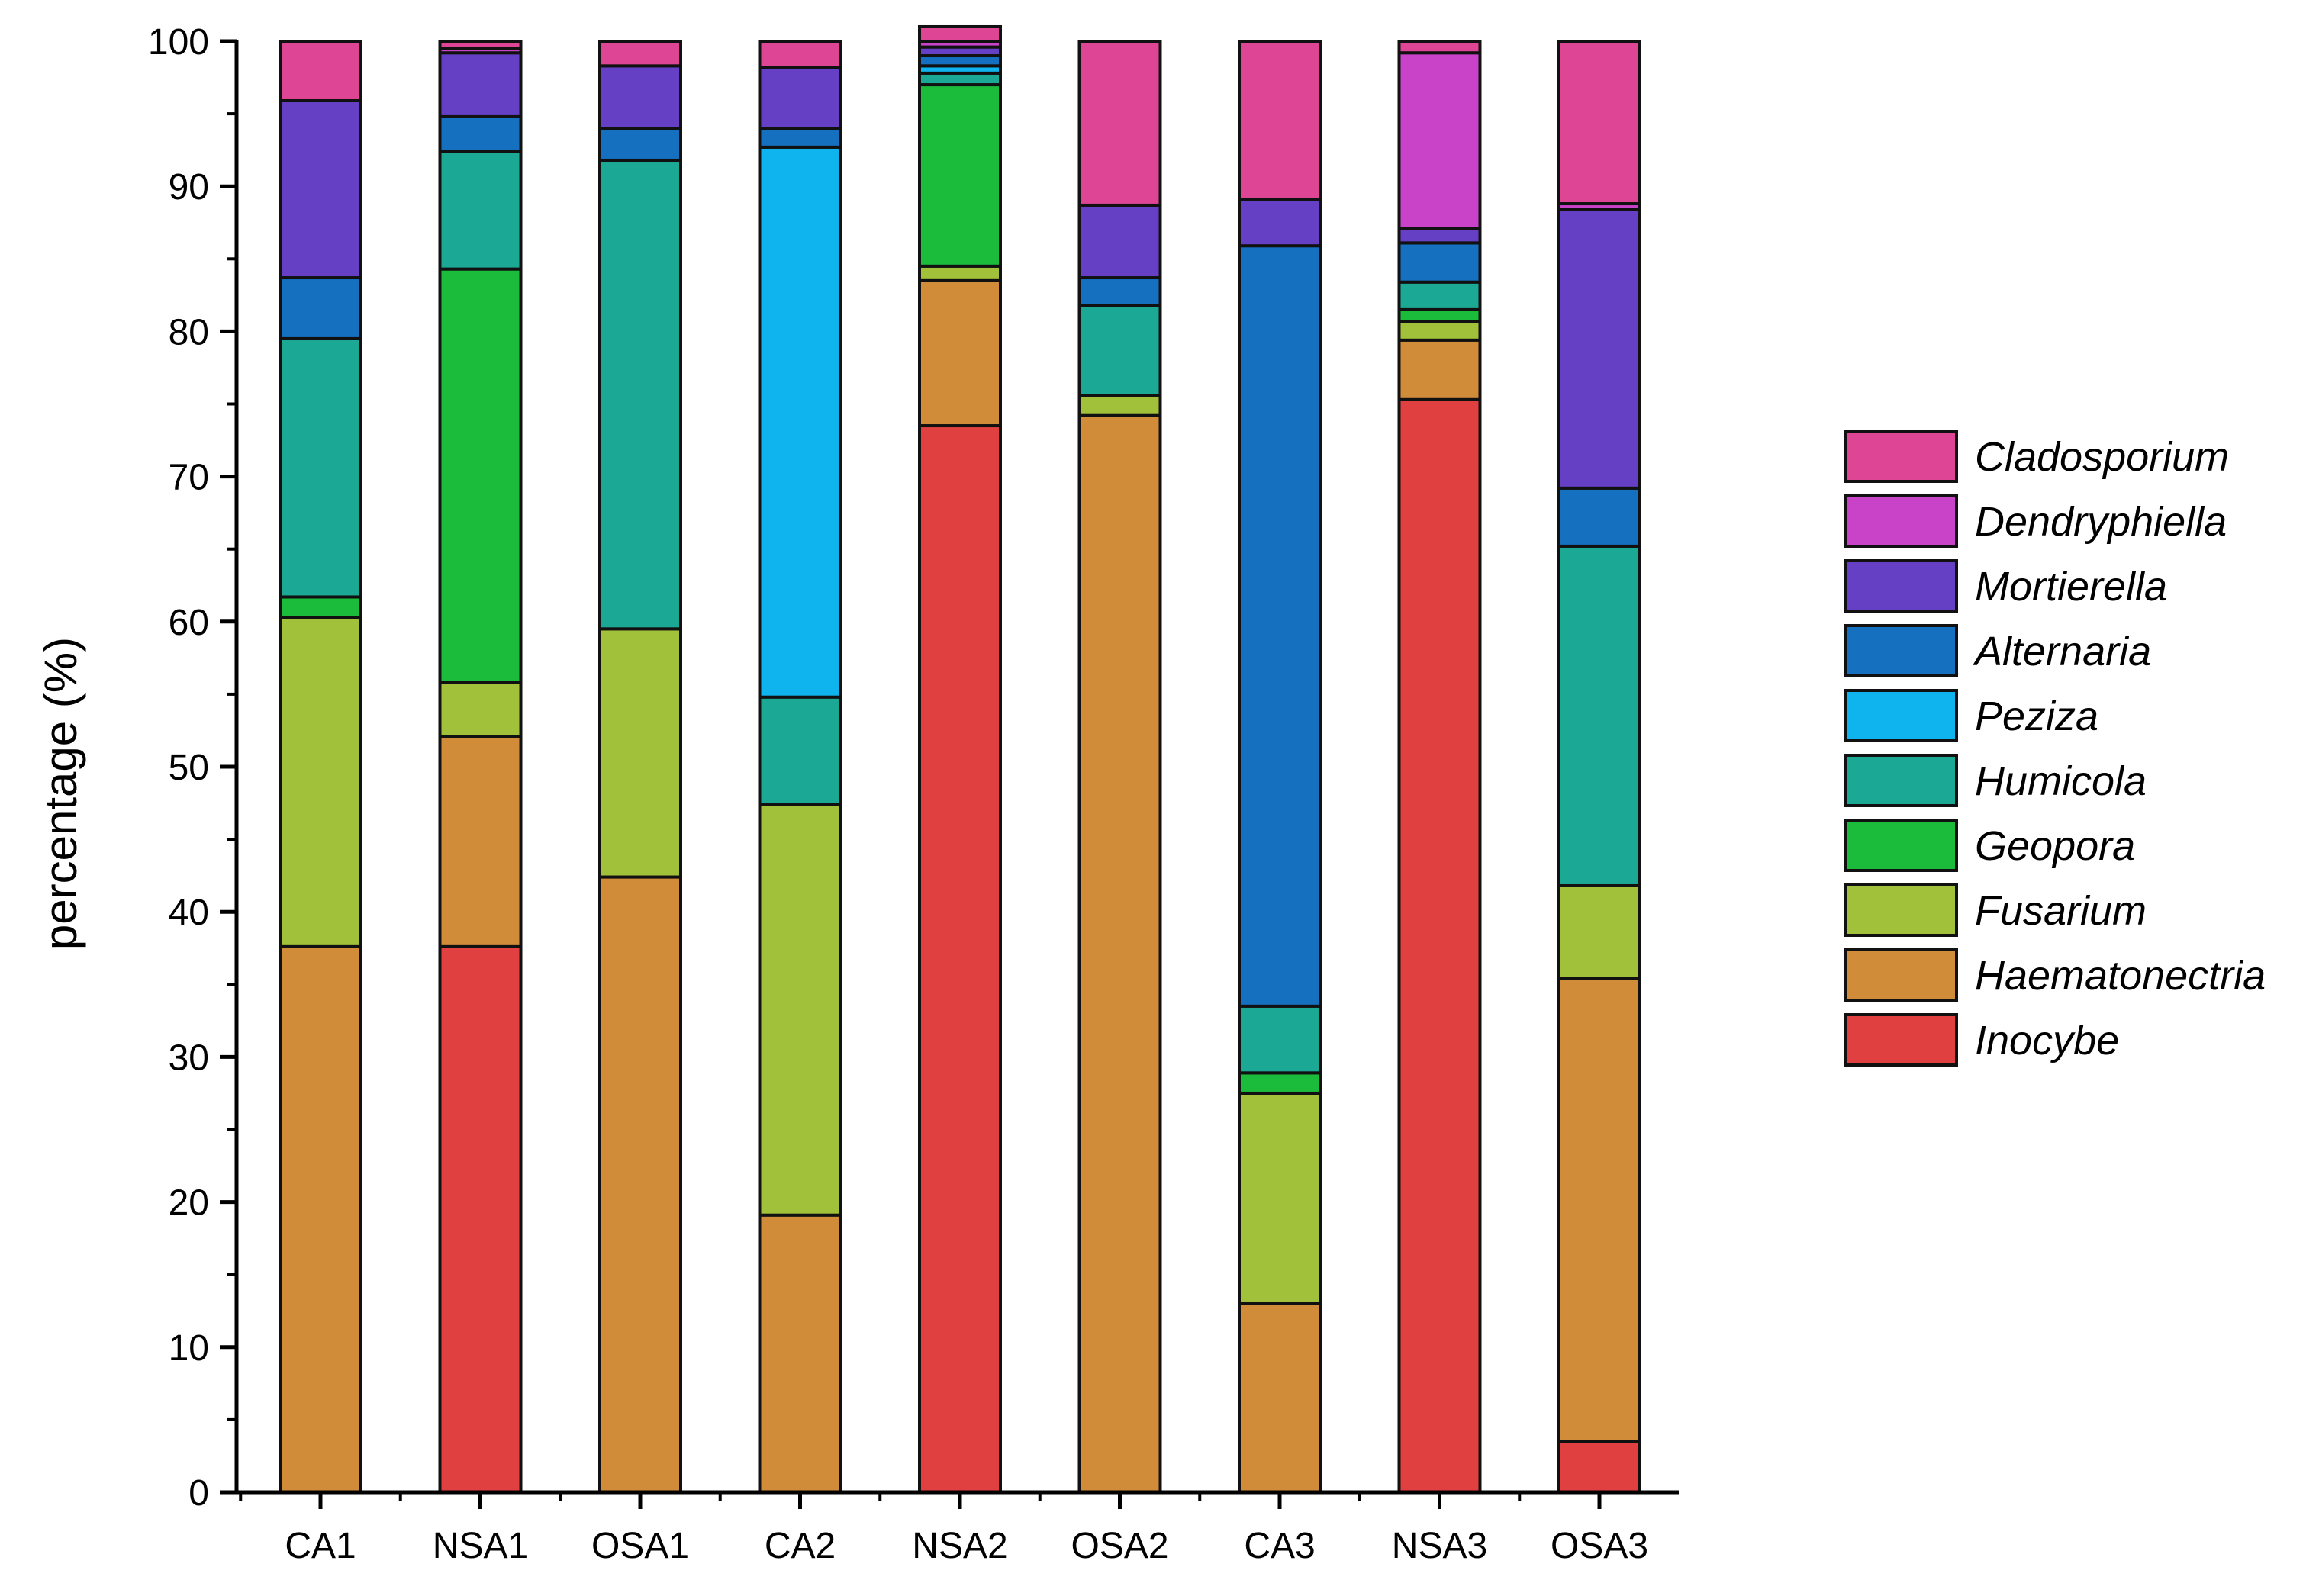 The image size is (2319, 1596). I want to click on x-tick-label-nsa1: NSA1, so click(480, 1546).